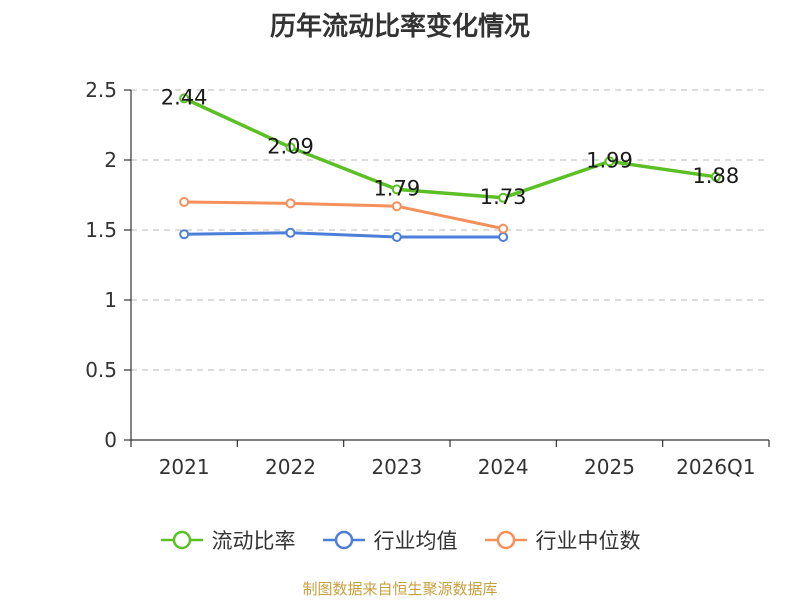 This screenshot has width=800, height=600. What do you see at coordinates (101, 370) in the screenshot?
I see `y-tick-label: 0.5` at bounding box center [101, 370].